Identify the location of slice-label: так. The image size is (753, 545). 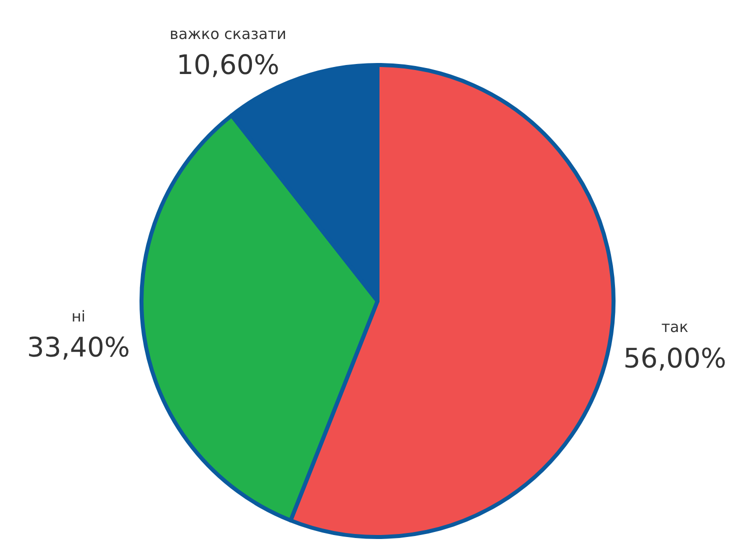
(674, 327).